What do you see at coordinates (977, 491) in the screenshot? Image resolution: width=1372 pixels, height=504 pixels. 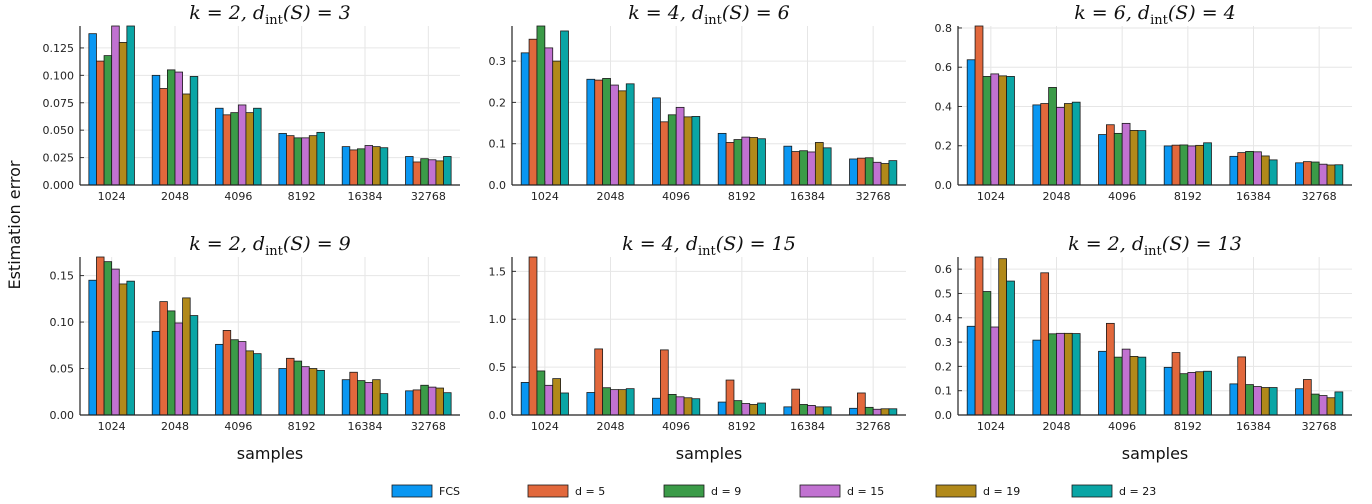 I see `legend-item: d = 19` at bounding box center [977, 491].